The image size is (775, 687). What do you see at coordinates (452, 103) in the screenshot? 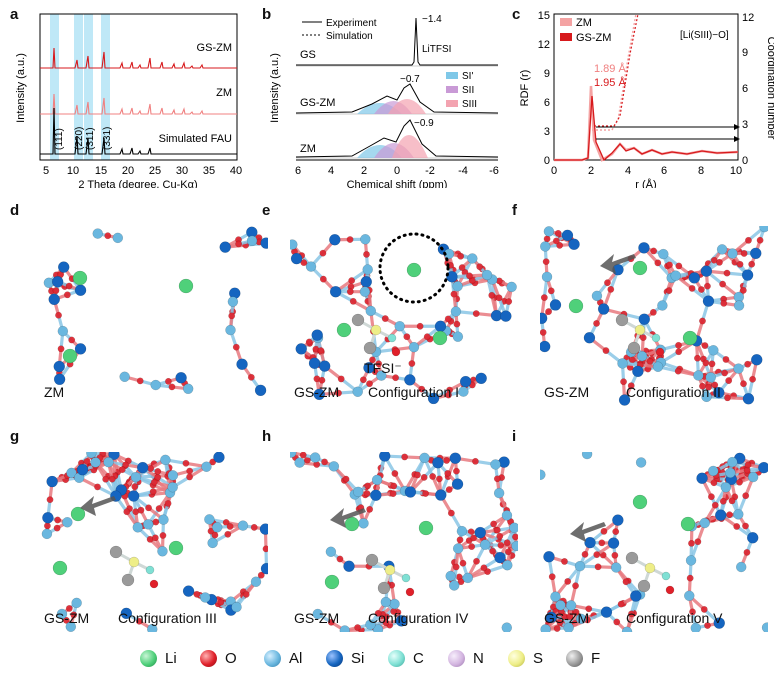
I see `site-swatch-siii` at bounding box center [452, 103].